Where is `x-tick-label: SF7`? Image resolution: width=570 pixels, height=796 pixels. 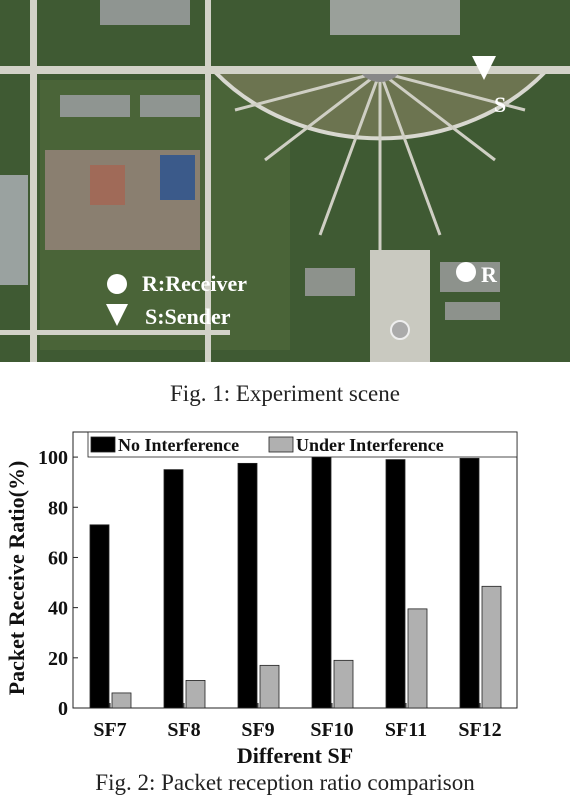
x-tick-label: SF7 is located at coordinates (109, 730).